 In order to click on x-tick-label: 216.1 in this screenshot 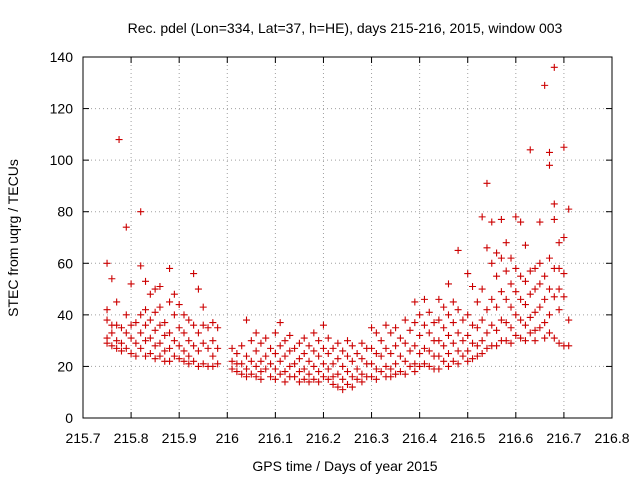, I will do `click(275, 438)`.